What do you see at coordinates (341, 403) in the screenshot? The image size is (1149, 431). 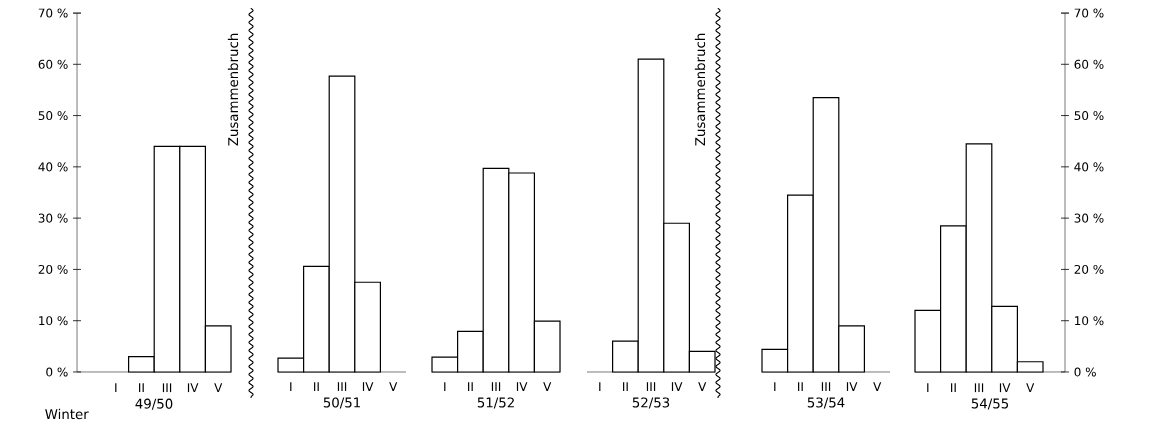 I see `x-axis-title: 50/51` at bounding box center [341, 403].